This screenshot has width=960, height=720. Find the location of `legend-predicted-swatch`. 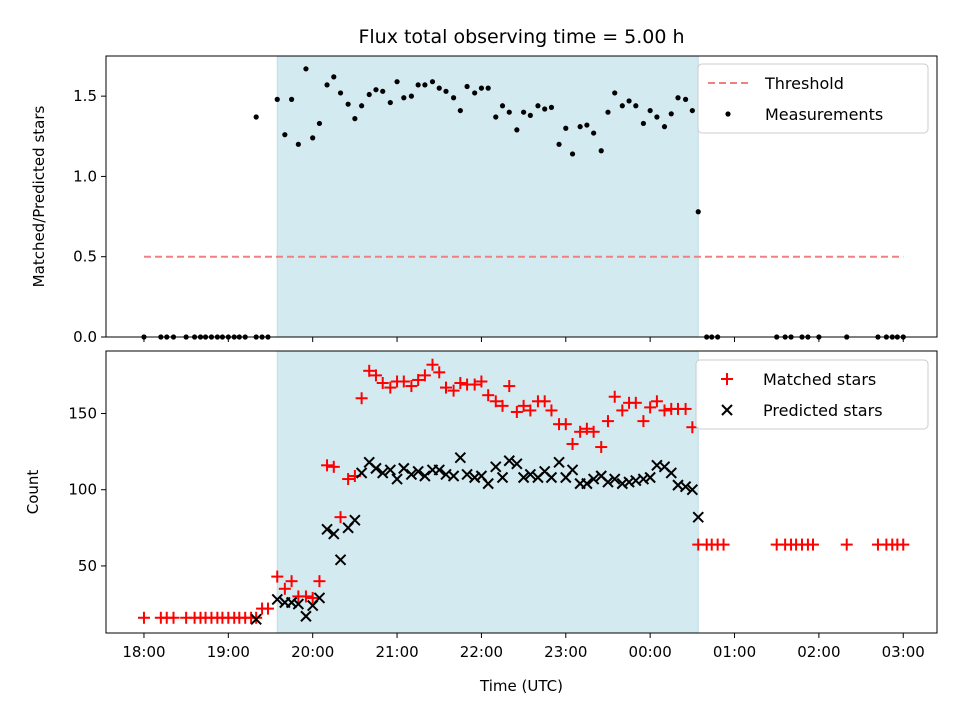

legend-predicted-swatch is located at coordinates (727, 410).